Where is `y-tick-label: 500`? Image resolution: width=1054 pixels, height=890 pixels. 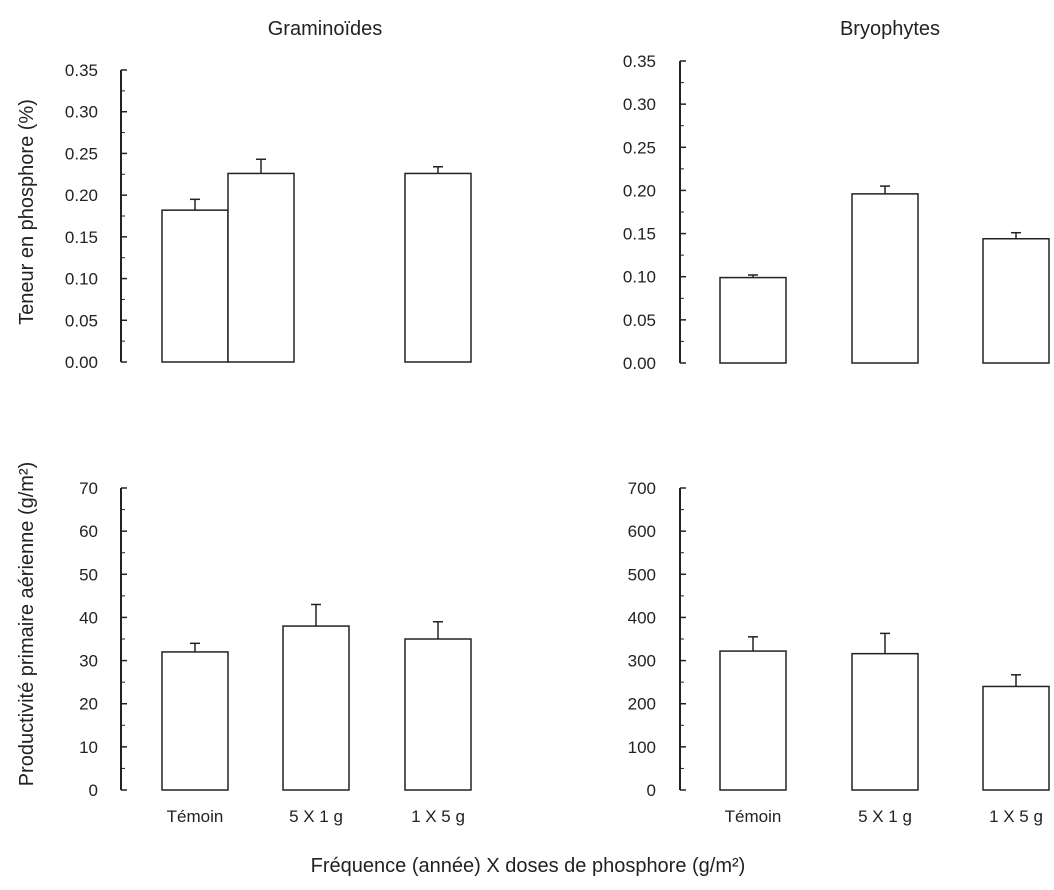 y-tick-label: 500 is located at coordinates (642, 574).